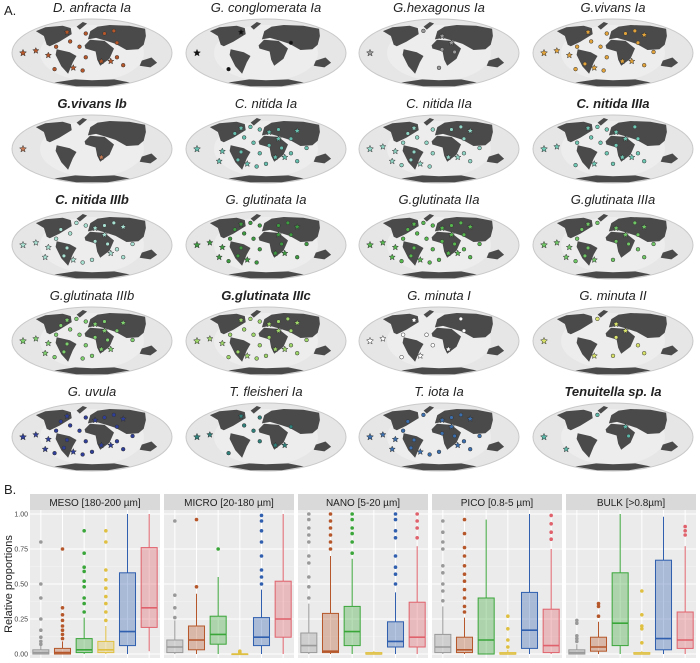  I want to click on map-panel: G. minuta II, so click(613, 334).